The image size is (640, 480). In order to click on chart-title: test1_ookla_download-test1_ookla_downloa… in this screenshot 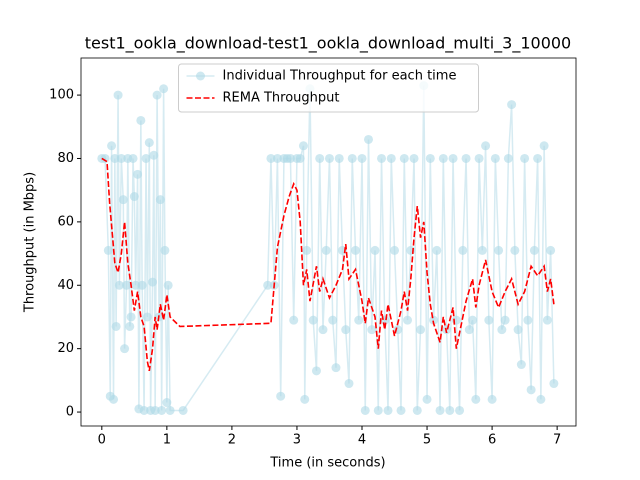, I will do `click(328, 44)`.